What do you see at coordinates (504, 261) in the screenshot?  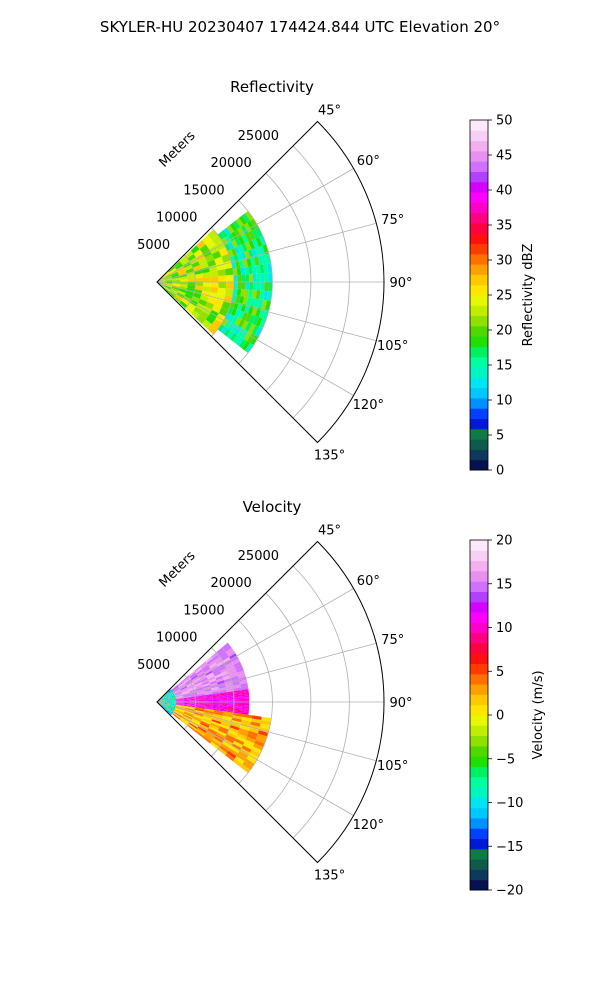 I see `colorbar-tick-label: 30` at bounding box center [504, 261].